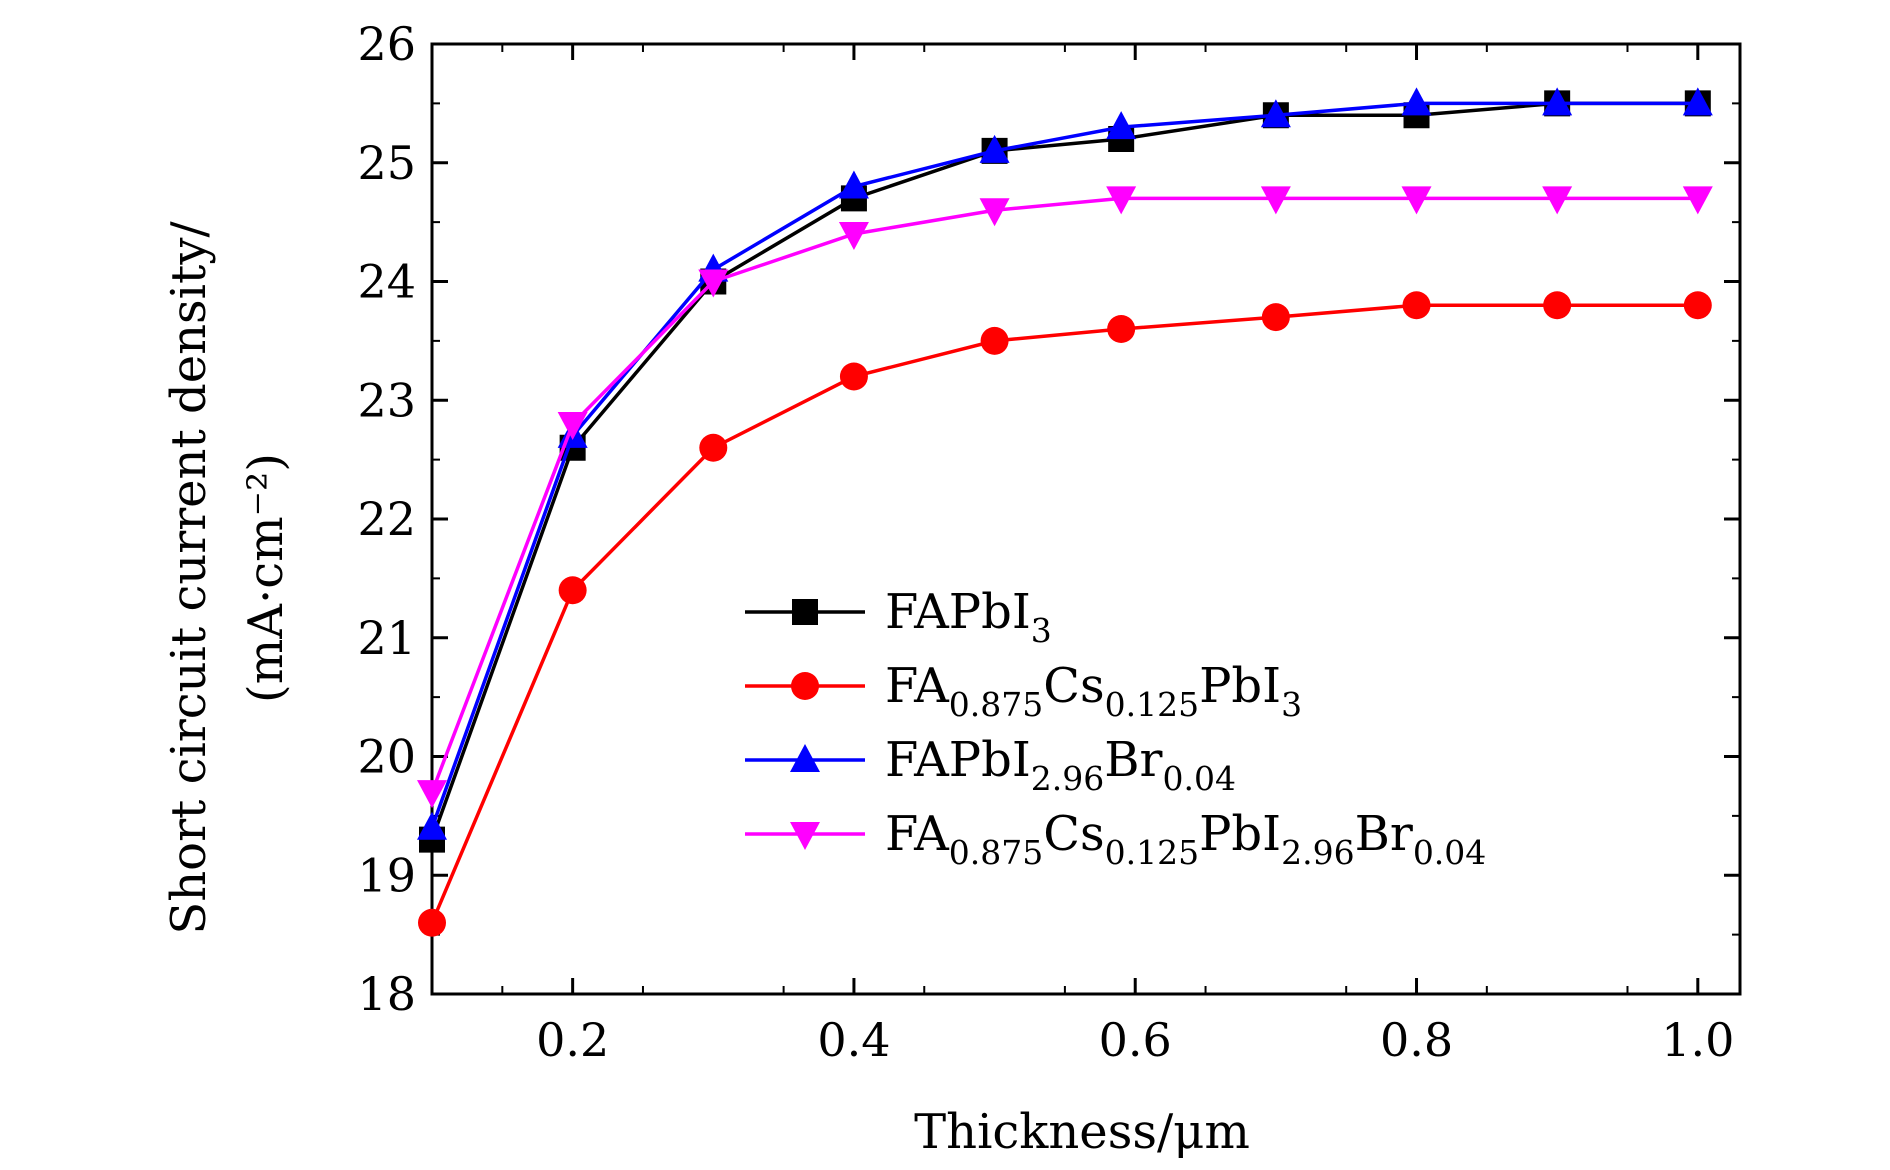  I want to click on y-tick-label: 20, so click(386, 757).